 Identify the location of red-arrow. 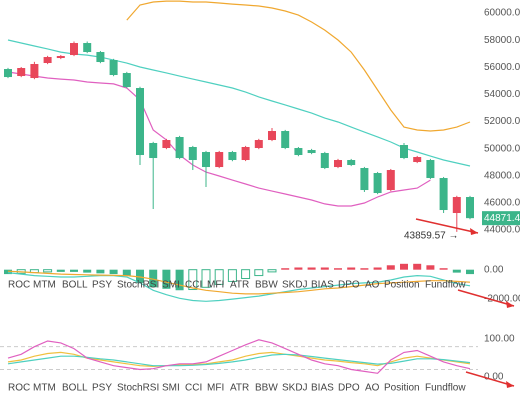
(486, 298).